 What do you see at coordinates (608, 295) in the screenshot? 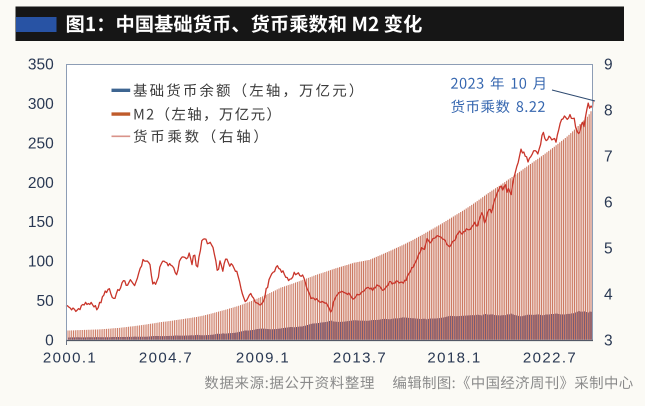
I see `svg-text: 4` at bounding box center [608, 295].